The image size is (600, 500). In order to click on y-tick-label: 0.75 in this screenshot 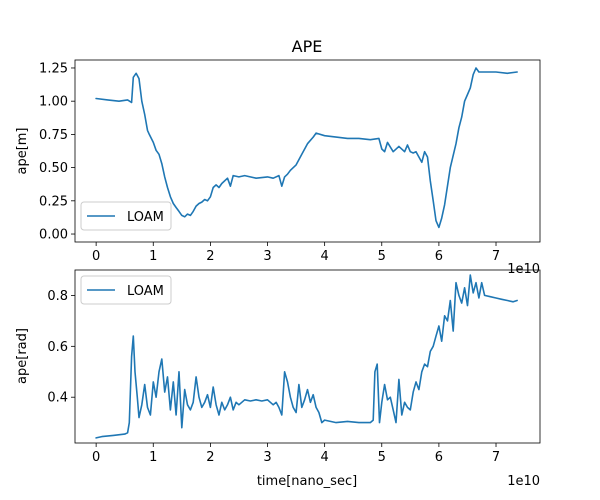, I will do `click(53, 135)`.